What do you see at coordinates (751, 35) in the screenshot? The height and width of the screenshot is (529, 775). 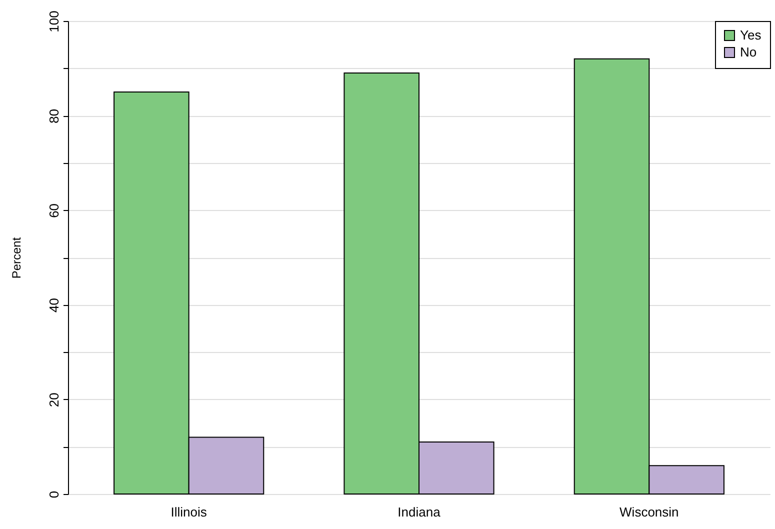 I see `legend-label: Yes` at bounding box center [751, 35].